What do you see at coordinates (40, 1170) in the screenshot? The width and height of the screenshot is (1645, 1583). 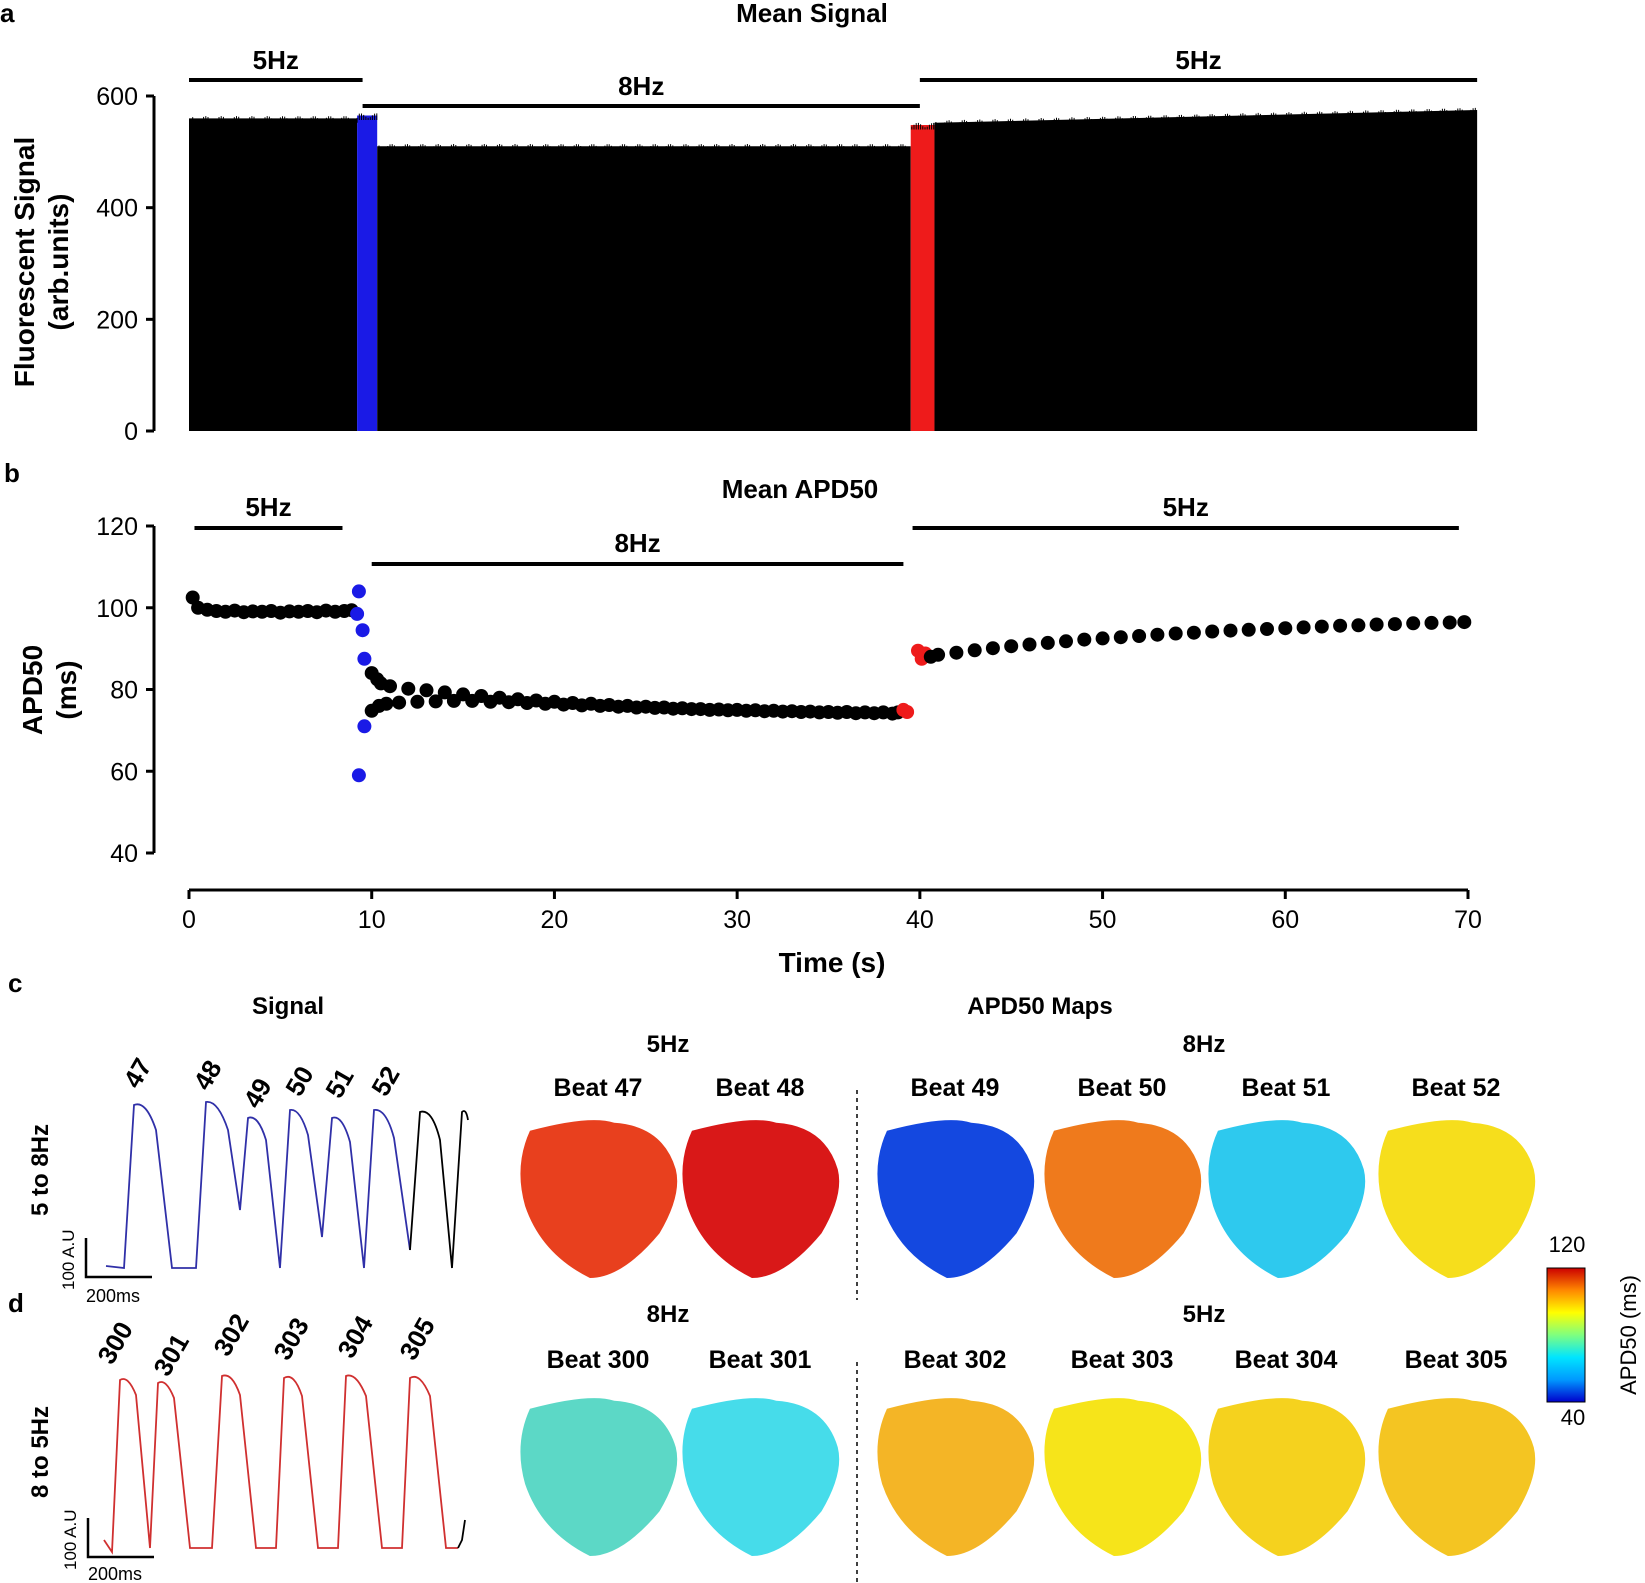 I see `row-label-c: 5 to 8Hz` at bounding box center [40, 1170].